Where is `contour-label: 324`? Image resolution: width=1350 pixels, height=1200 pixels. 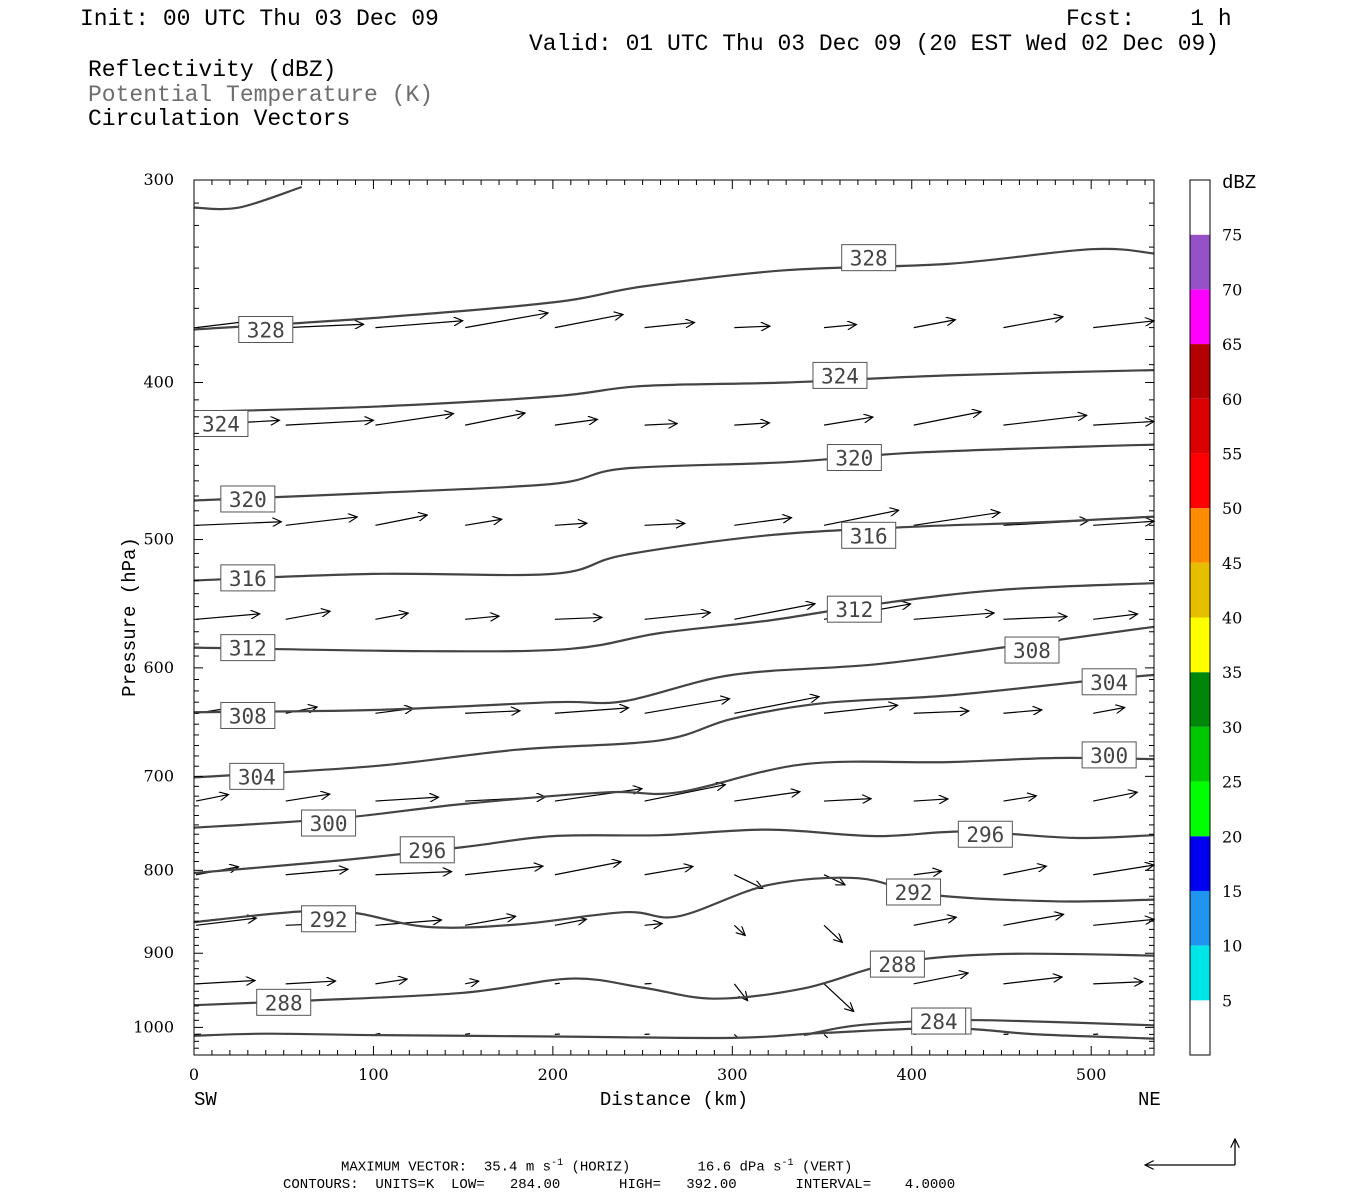
contour-label: 324 is located at coordinates (840, 375).